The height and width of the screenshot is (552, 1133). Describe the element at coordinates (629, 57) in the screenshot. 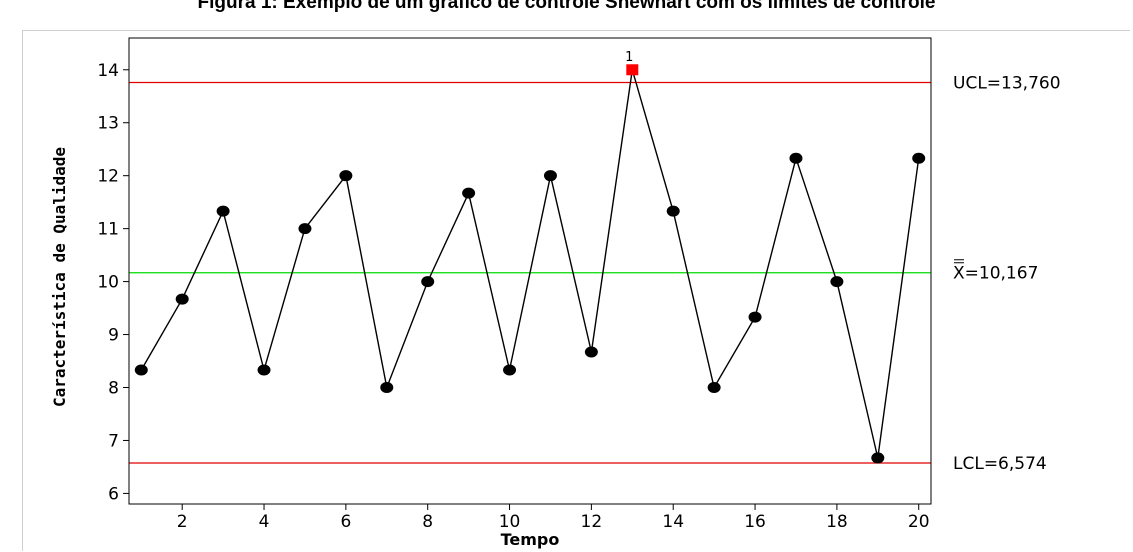

I see `flag-label: 1` at that location.